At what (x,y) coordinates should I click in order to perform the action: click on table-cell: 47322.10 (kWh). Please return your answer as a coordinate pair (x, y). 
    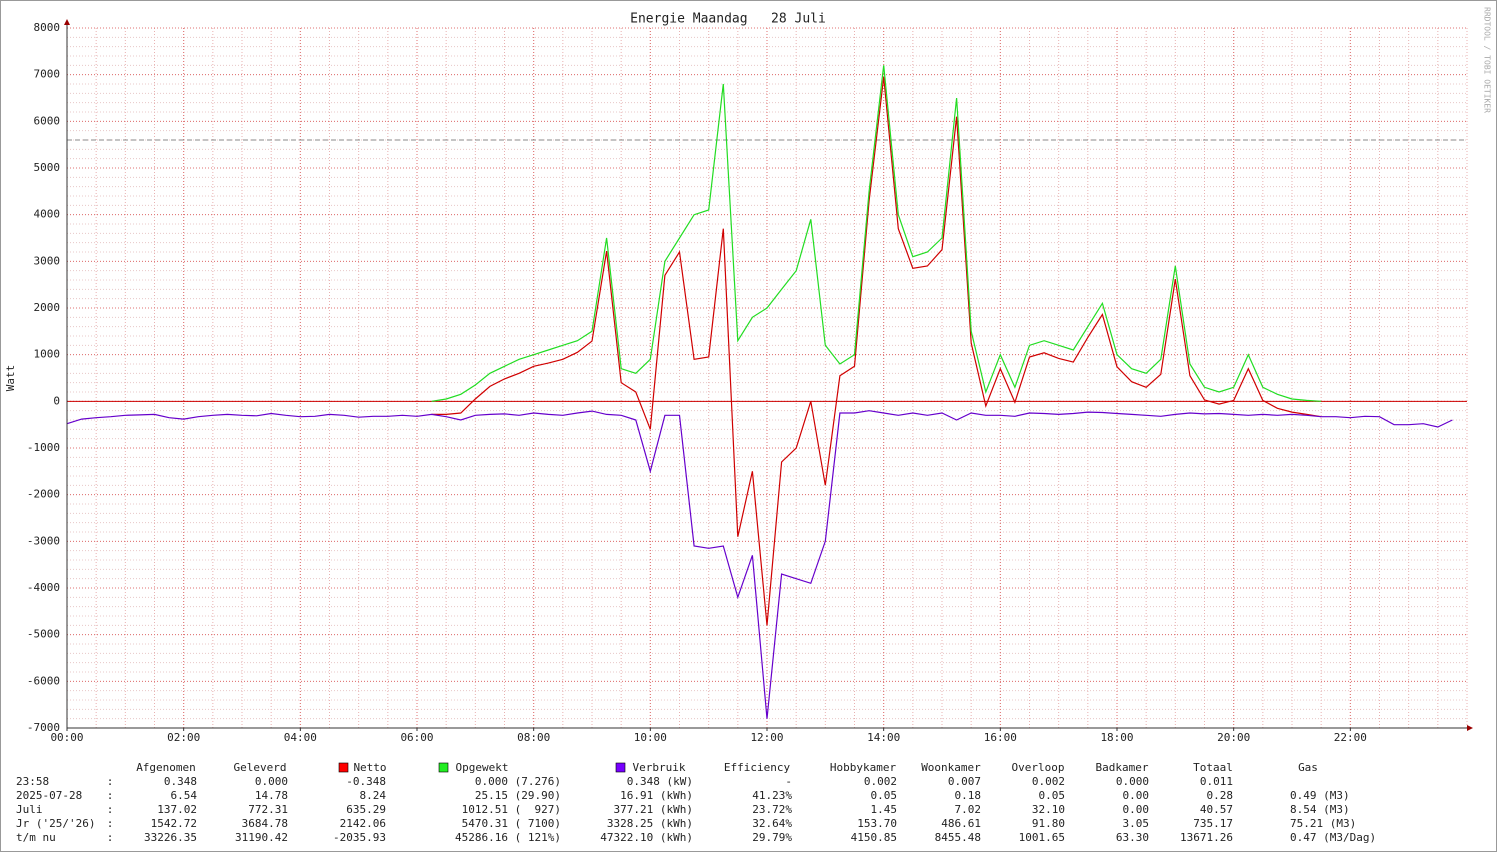
    Looking at the image, I should click on (646, 837).